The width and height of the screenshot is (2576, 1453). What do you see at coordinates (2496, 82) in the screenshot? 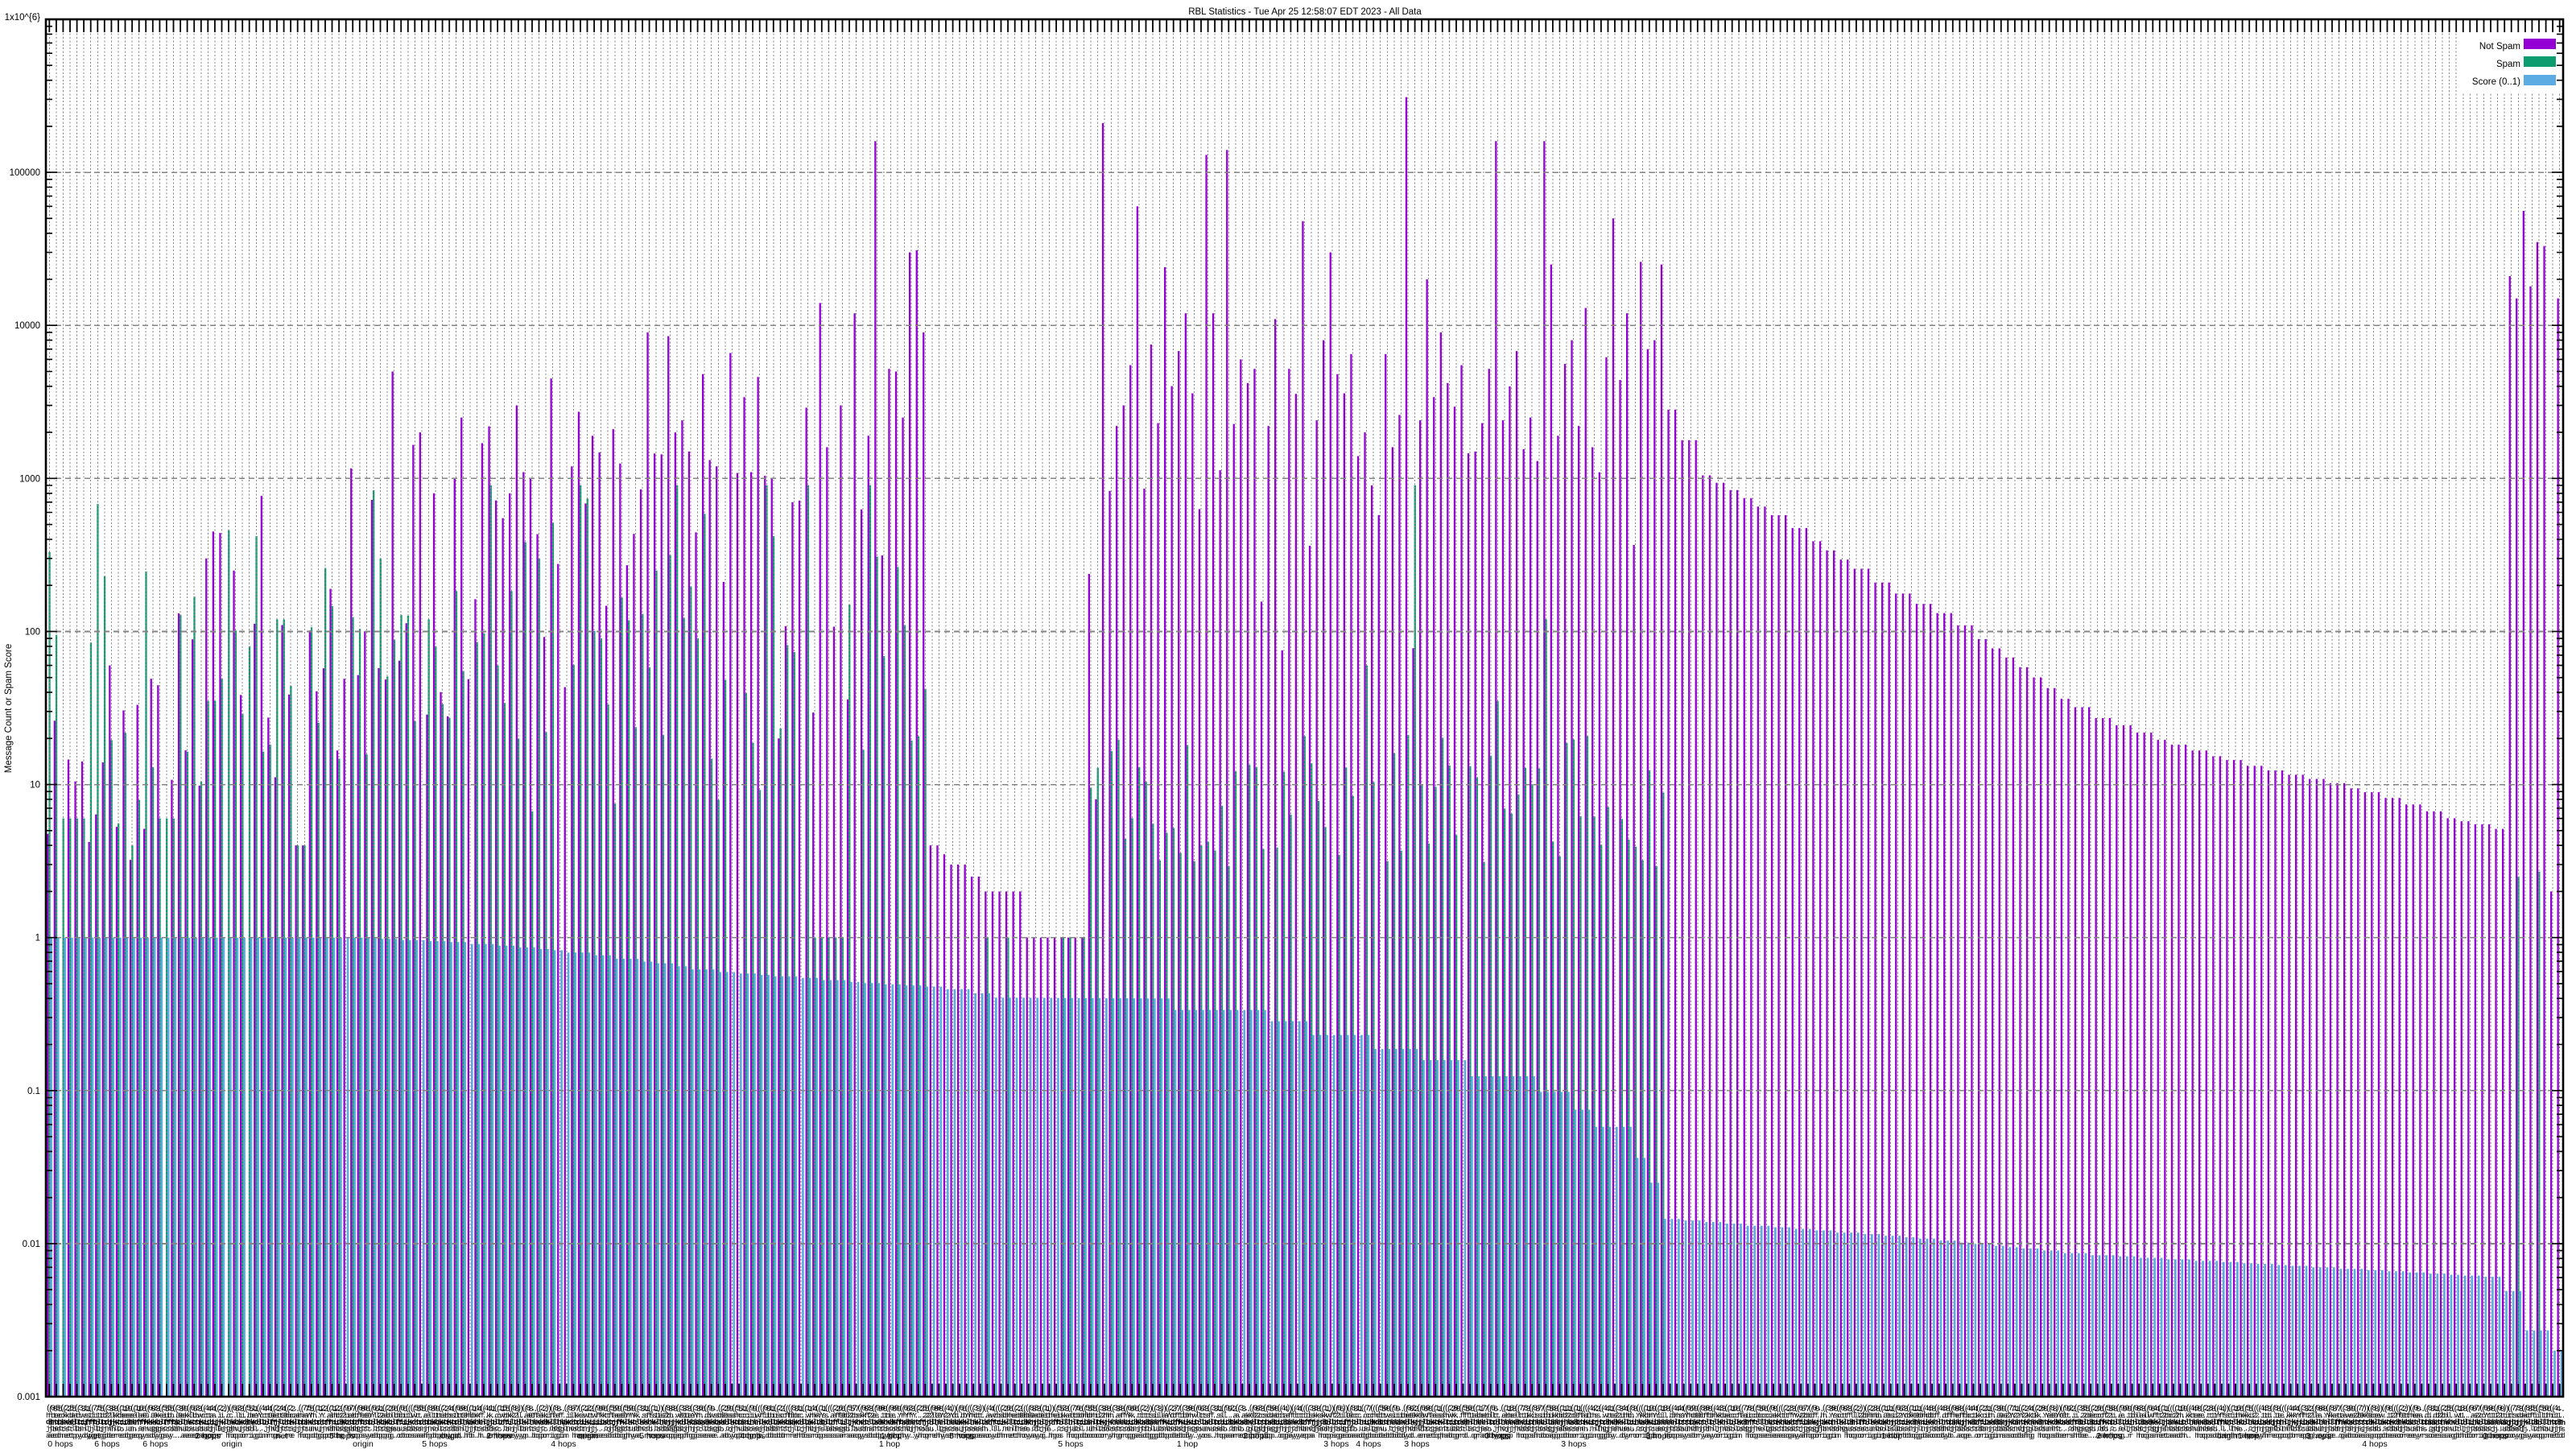
I see `svg-text: Score (0..1)` at bounding box center [2496, 82].